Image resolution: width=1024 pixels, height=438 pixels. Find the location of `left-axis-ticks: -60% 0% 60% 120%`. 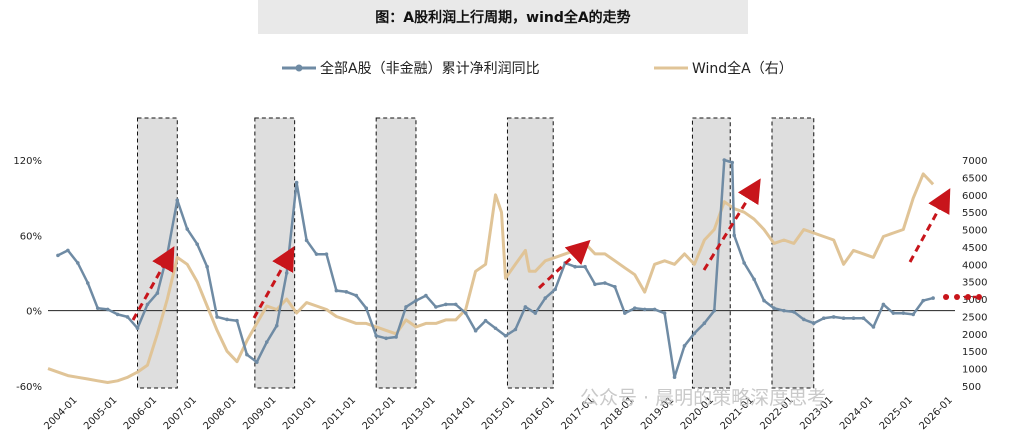

left-axis-ticks: -60% 0% 60% 120% is located at coordinates (27, 274).